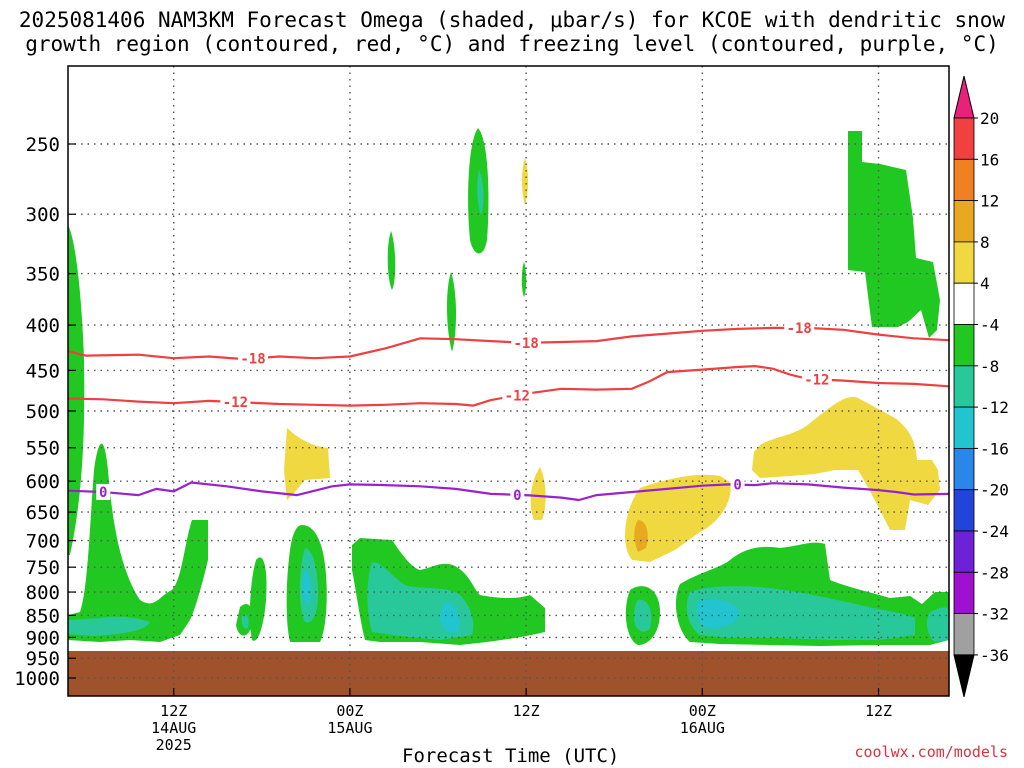  I want to click on contour-label-freezing-level-2: 0, so click(737, 486).